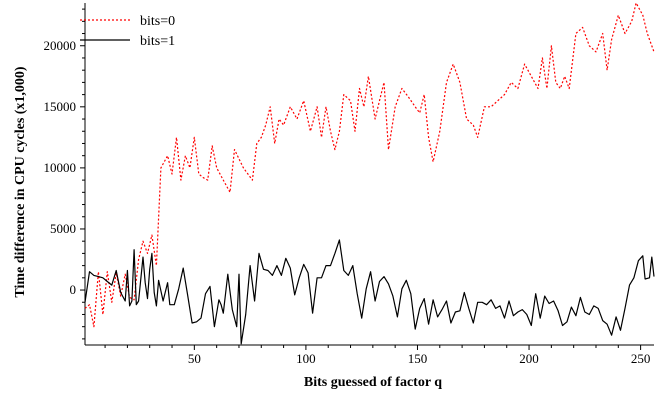 The width and height of the screenshot is (662, 395). What do you see at coordinates (63, 228) in the screenshot?
I see `y-tick-label: 5000` at bounding box center [63, 228].